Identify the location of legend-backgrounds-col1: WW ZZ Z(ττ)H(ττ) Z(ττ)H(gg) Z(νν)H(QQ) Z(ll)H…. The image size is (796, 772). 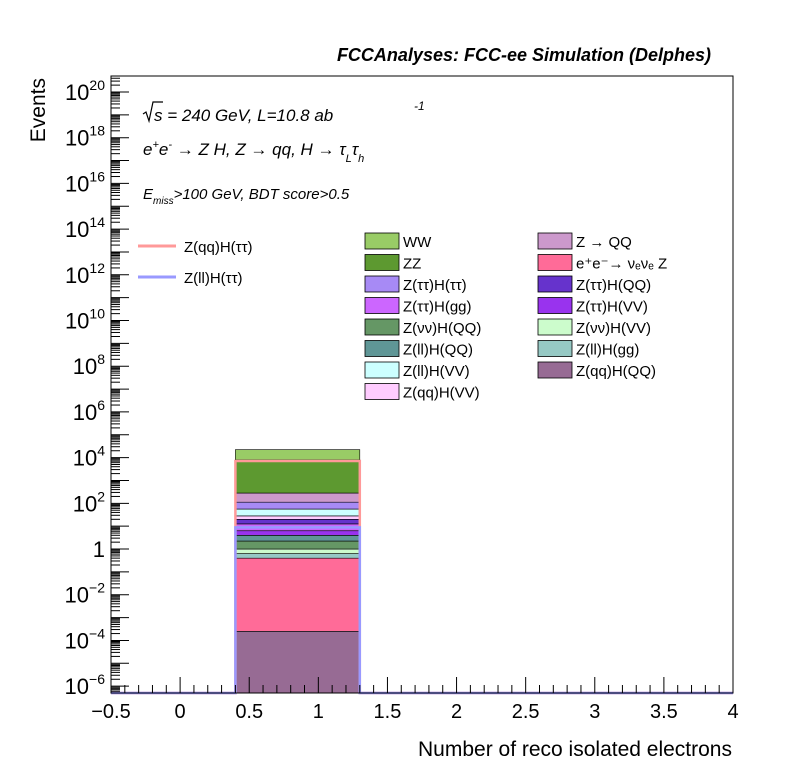
(422, 317).